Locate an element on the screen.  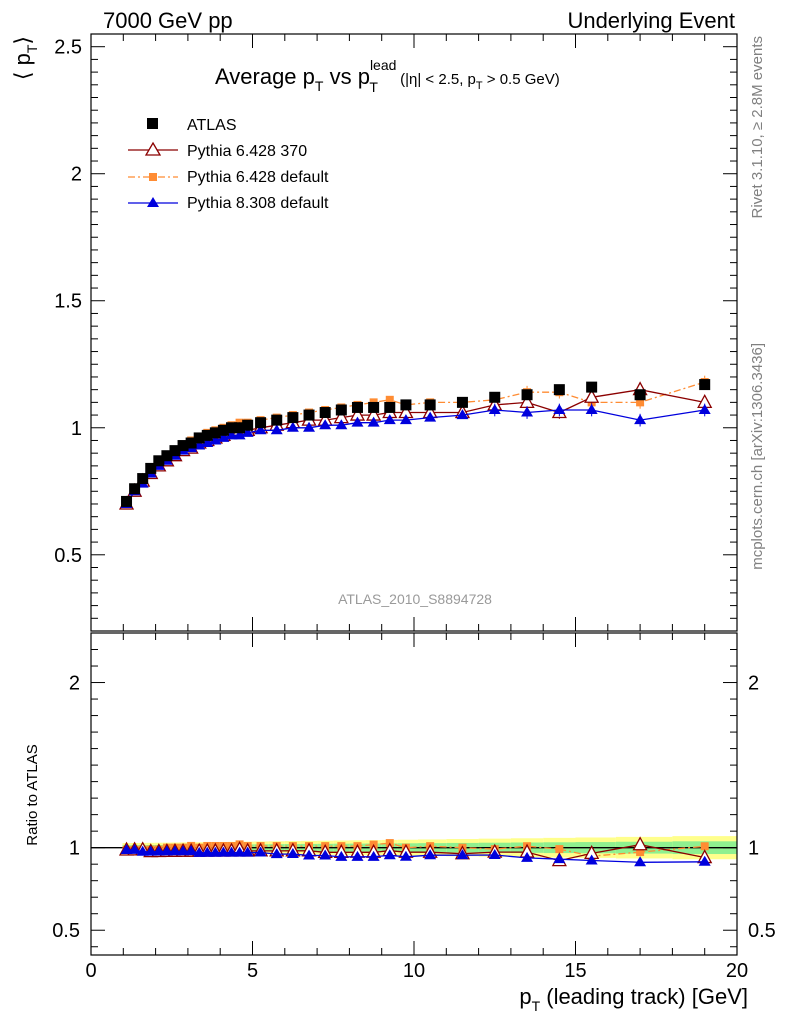
ratio-y-tick-label-right: 1 is located at coordinates (753, 849).